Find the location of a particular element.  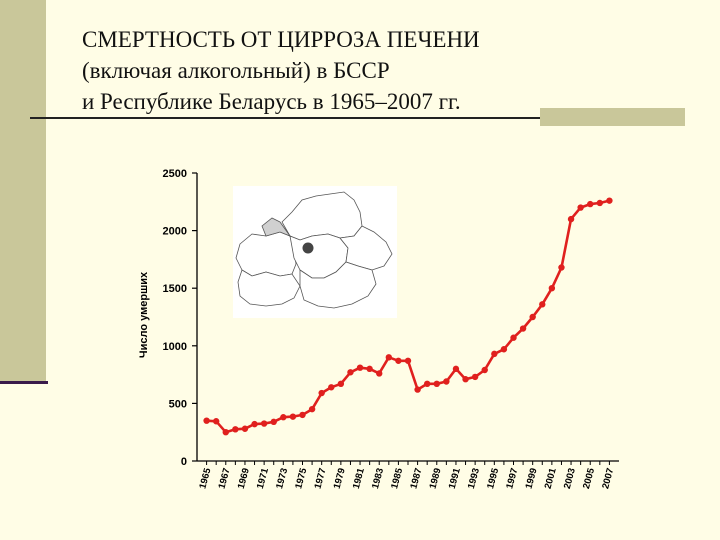

x-tick-label: 1979 is located at coordinates (340, 478).